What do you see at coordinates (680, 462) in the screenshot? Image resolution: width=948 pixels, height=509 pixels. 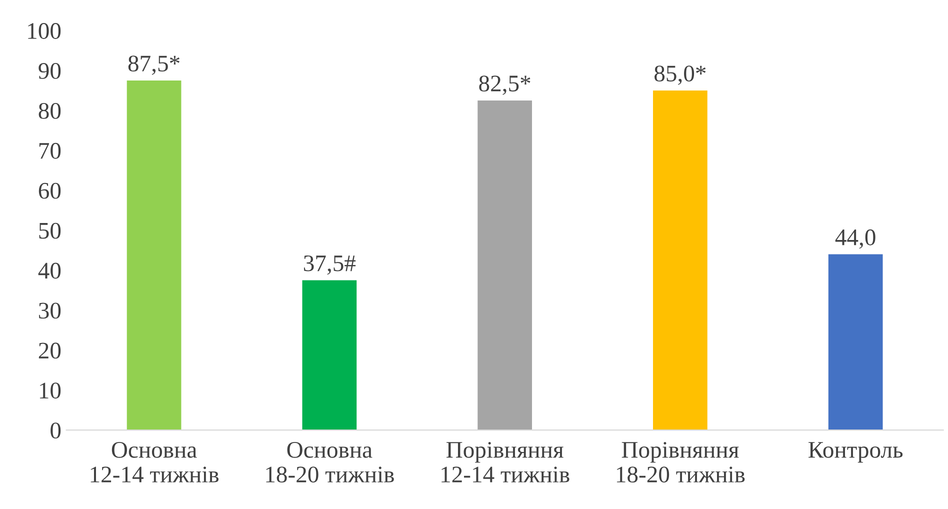 I see `x-tick-label: Порівняння 18-20 тижнів` at bounding box center [680, 462].